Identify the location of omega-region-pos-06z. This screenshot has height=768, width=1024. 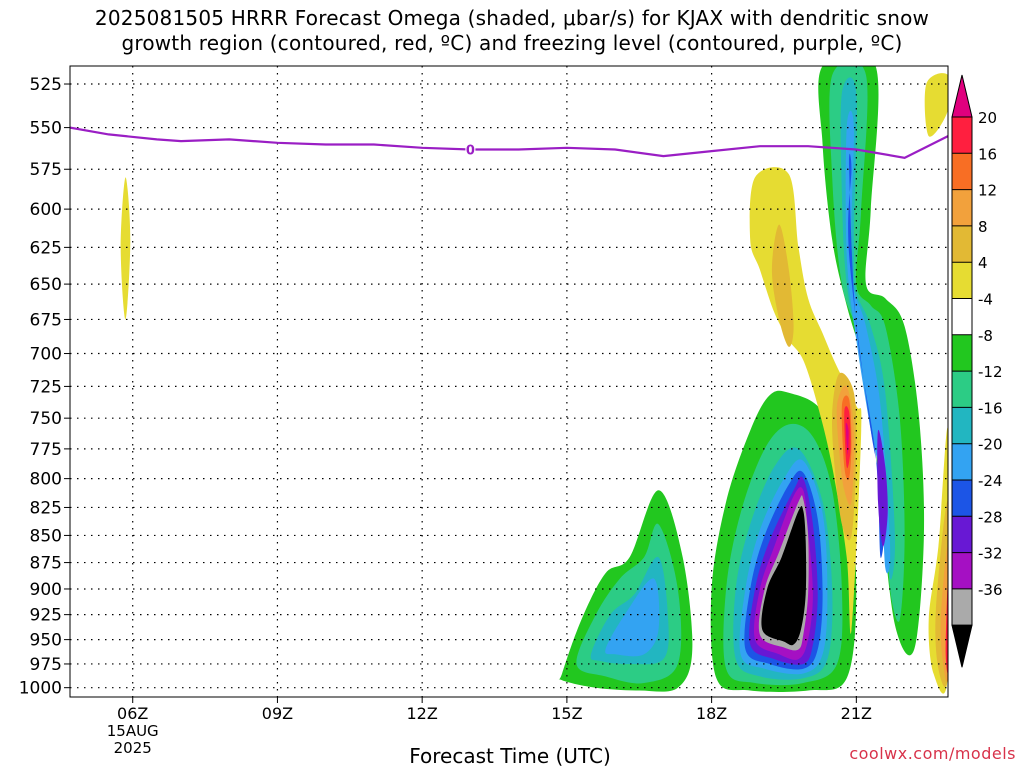
(125, 248).